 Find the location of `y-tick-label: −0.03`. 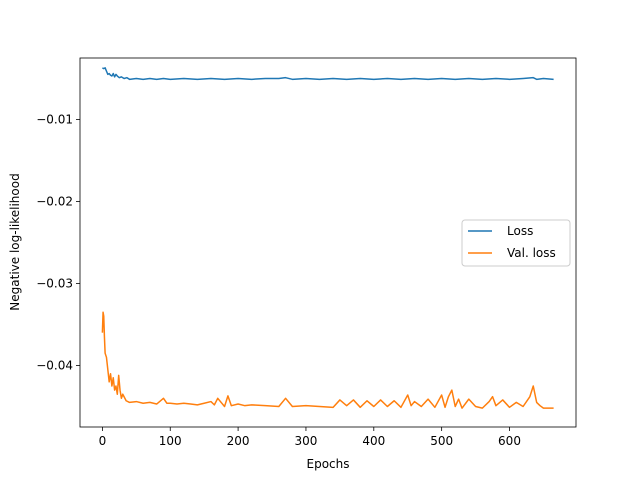

y-tick-label: −0.03 is located at coordinates (54, 284).